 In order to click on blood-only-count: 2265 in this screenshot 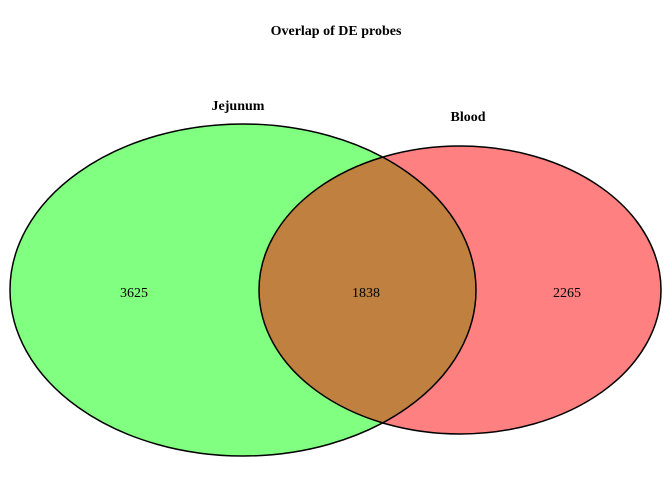, I will do `click(567, 293)`.